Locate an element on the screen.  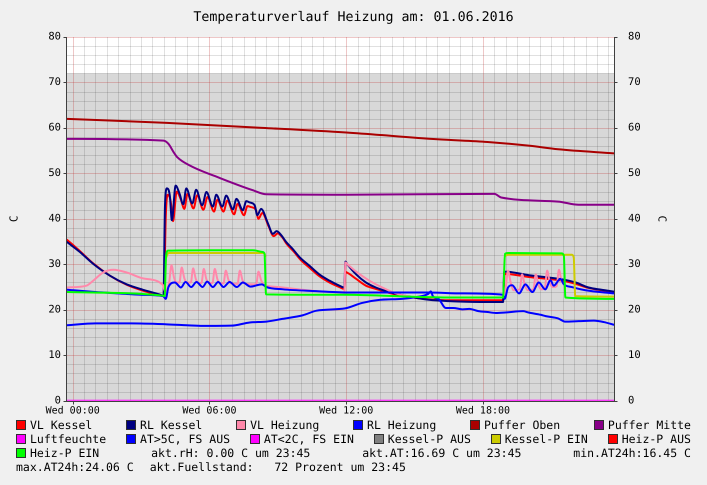
y-axis-title: C is located at coordinates (13, 219).